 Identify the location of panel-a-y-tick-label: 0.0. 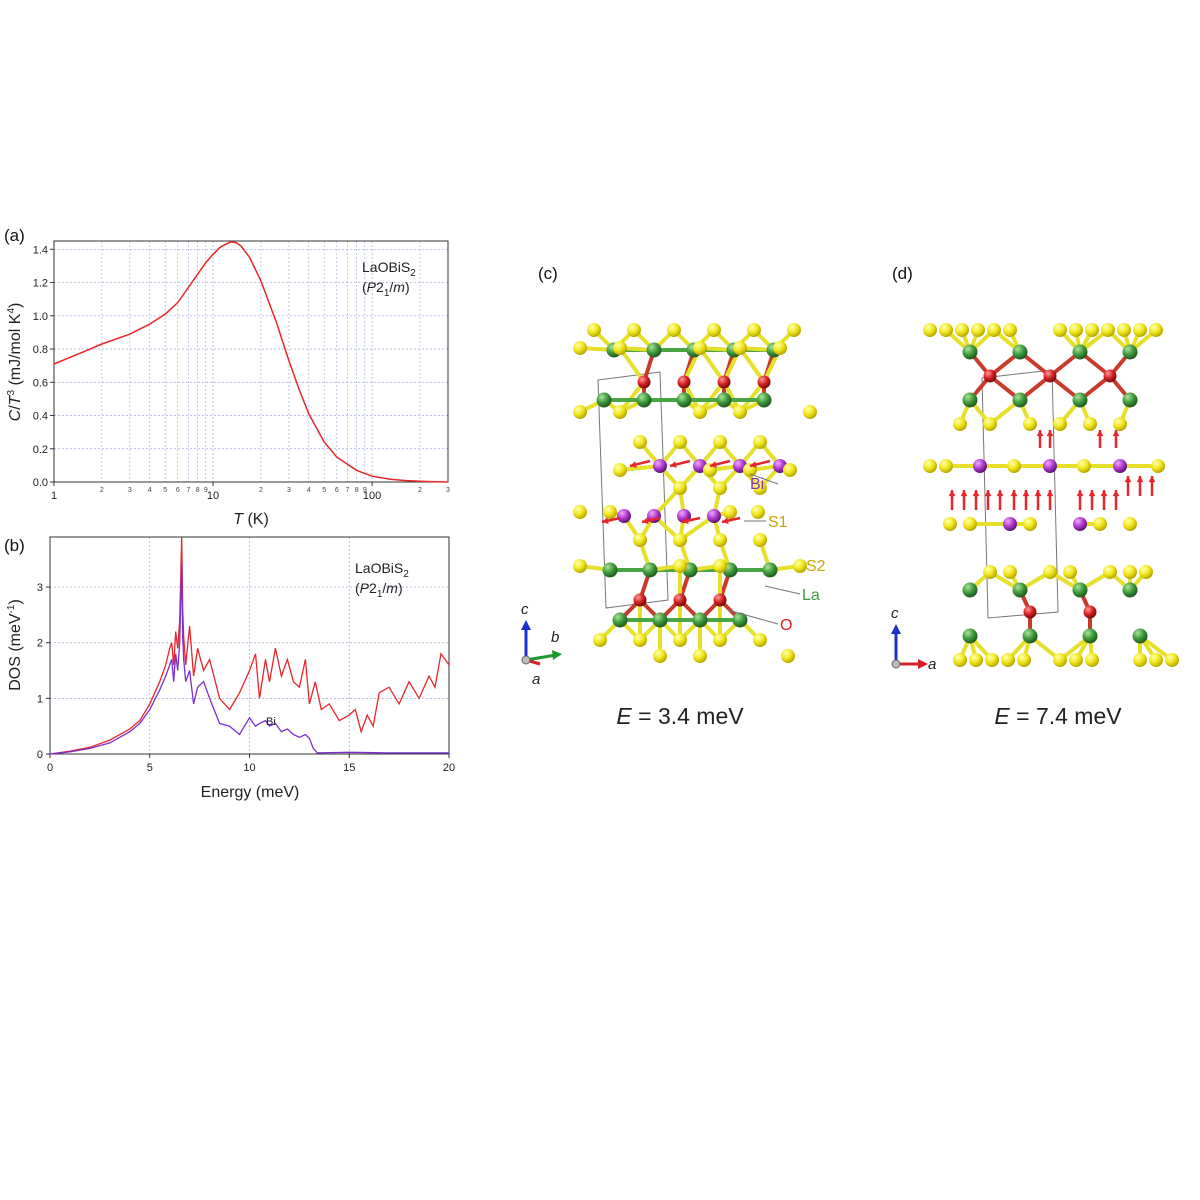
(40, 483).